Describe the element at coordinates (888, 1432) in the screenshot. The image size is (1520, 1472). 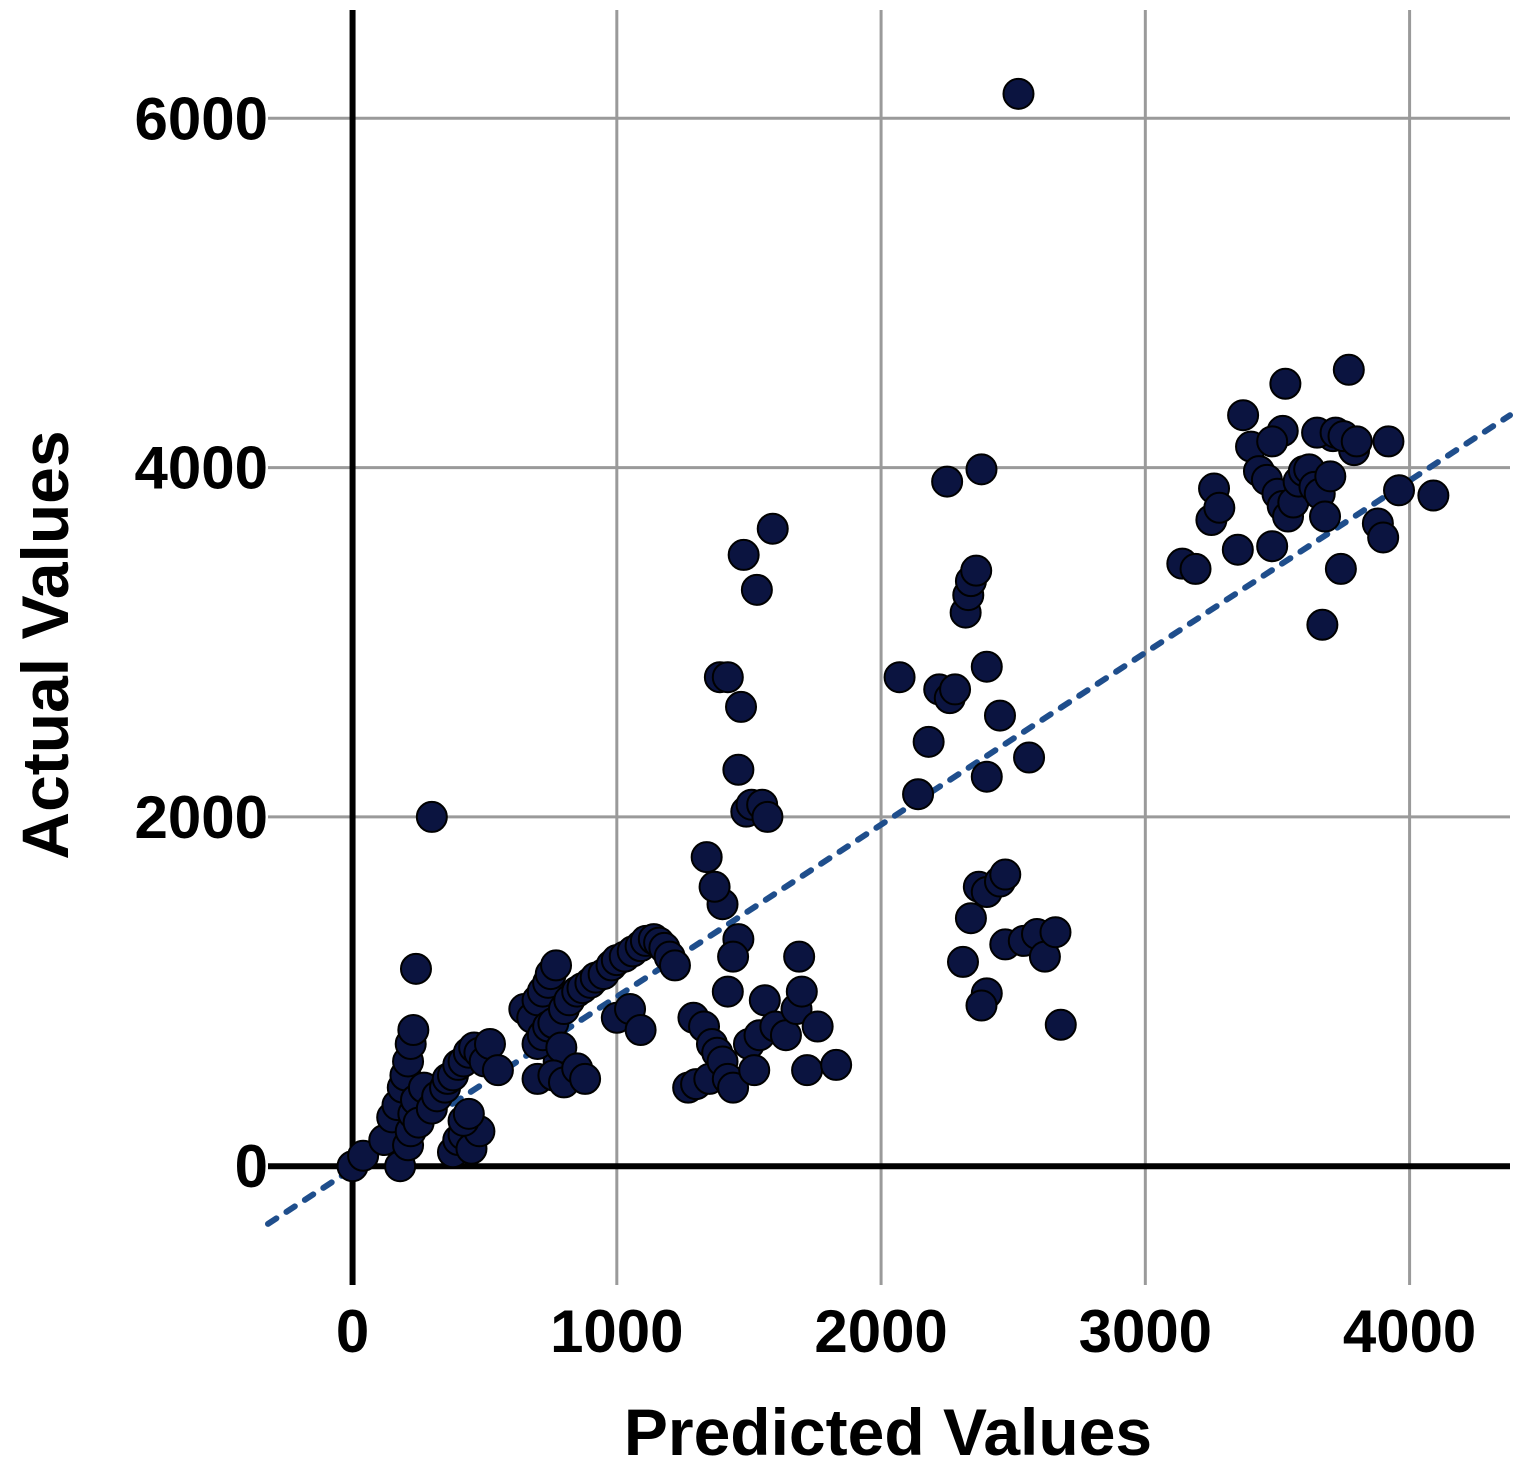
I see `x-axis-title: Predicted Values` at that location.